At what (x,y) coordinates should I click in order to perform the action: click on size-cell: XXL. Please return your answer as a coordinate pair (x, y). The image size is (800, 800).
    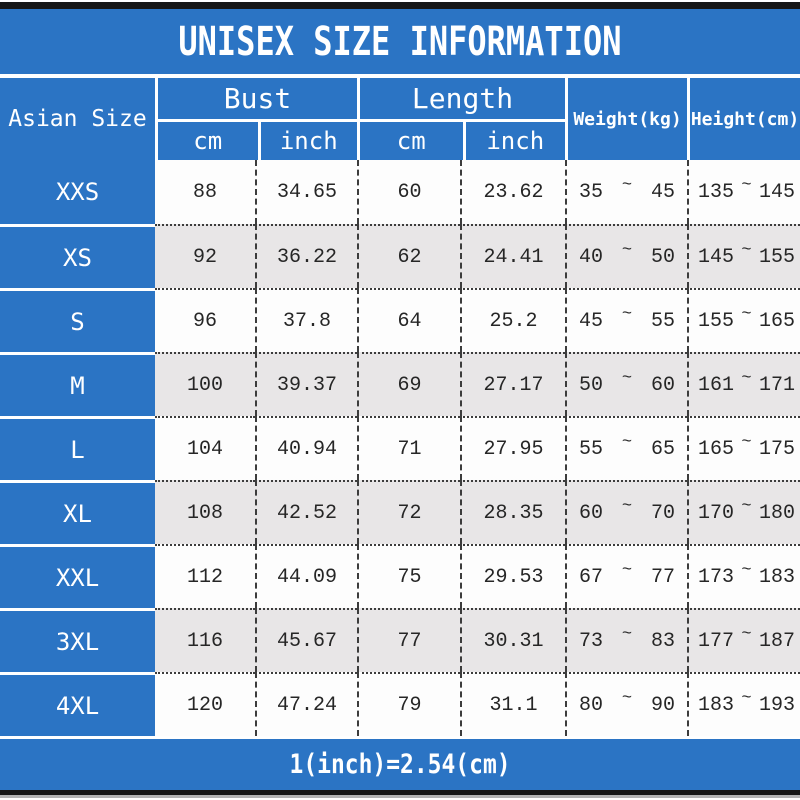
    Looking at the image, I should click on (77, 576).